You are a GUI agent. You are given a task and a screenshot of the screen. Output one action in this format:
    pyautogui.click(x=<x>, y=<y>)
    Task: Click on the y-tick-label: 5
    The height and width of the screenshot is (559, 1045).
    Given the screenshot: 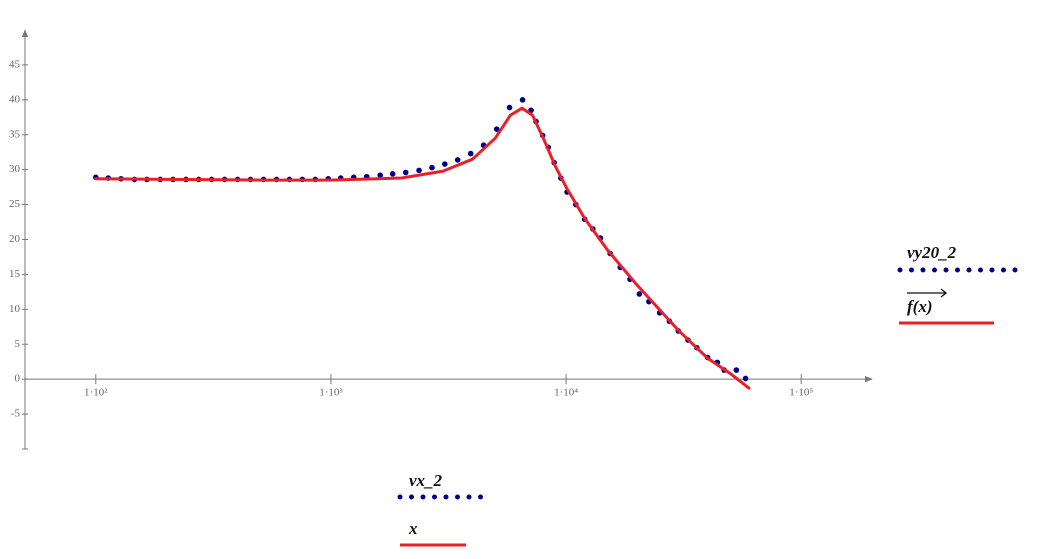 What is the action you would take?
    pyautogui.click(x=18, y=344)
    